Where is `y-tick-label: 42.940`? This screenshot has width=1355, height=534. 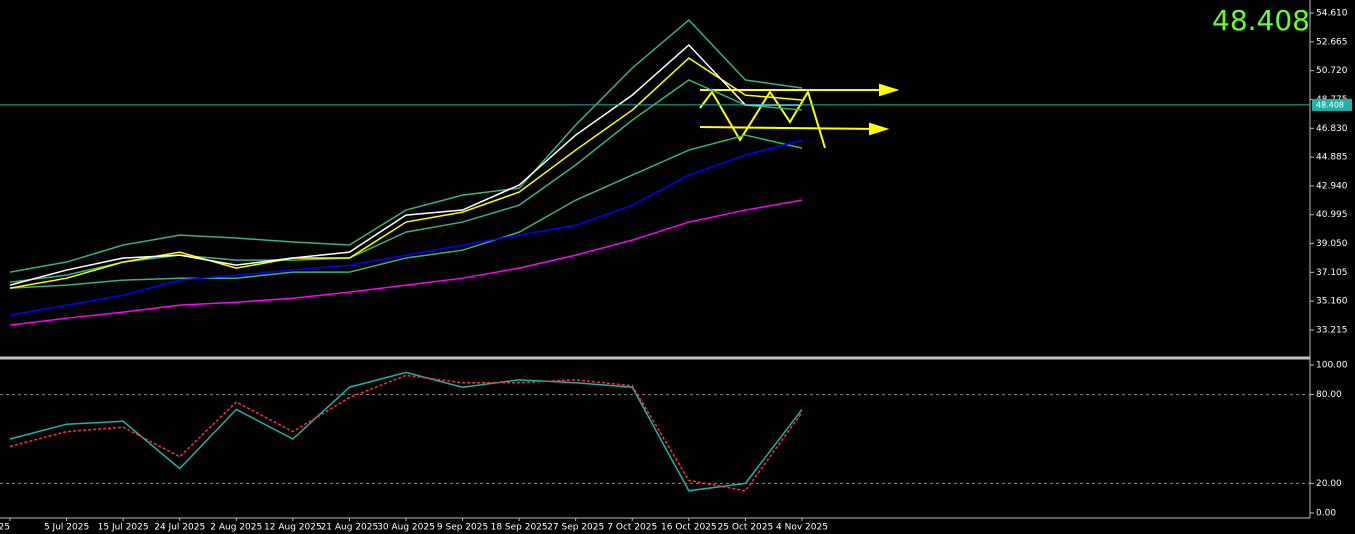
y-tick-label: 42.940 is located at coordinates (1332, 186).